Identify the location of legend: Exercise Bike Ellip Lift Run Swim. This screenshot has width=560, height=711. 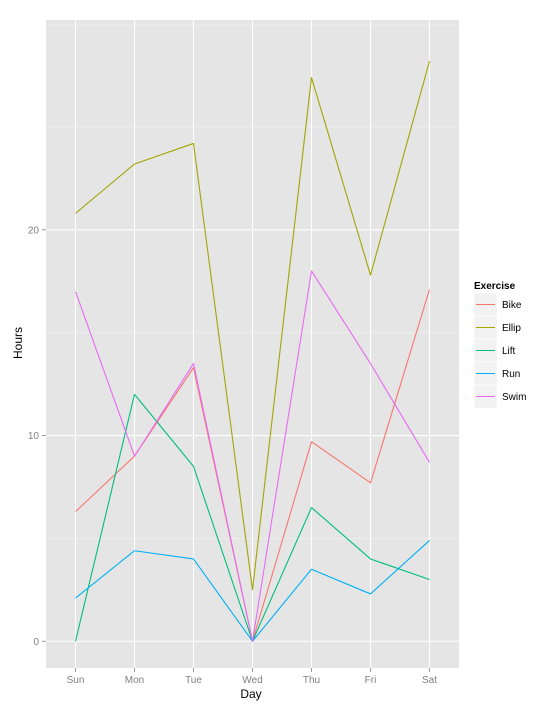
(499, 345).